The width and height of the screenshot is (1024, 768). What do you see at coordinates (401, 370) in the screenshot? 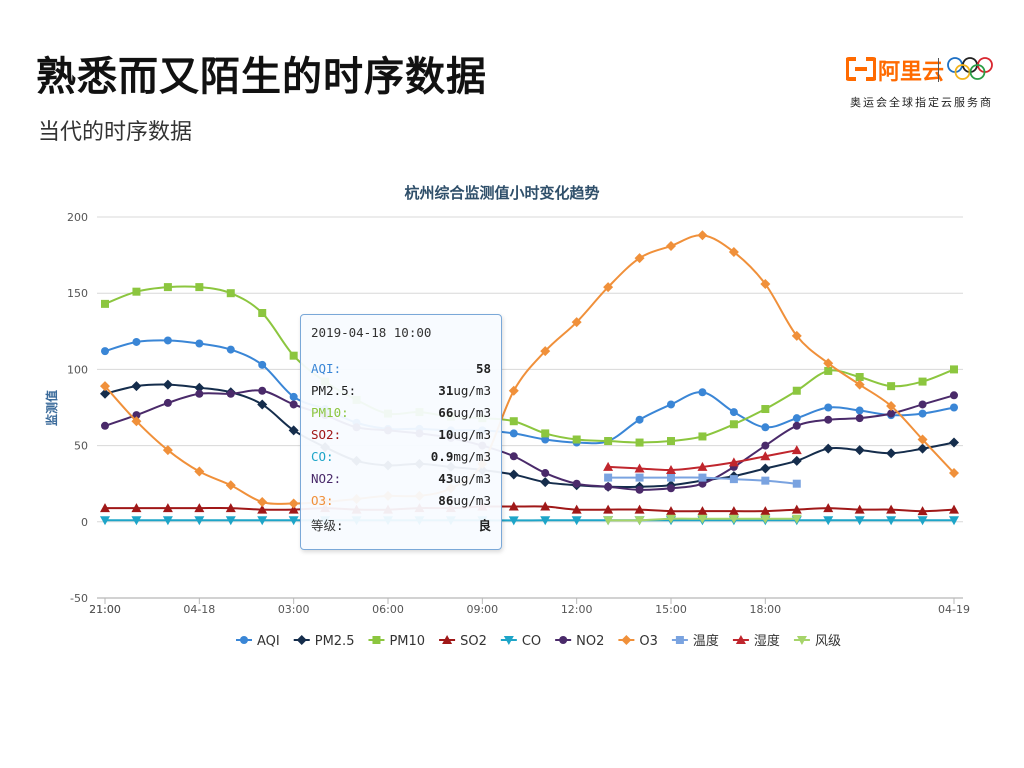
I see `tooltip-row: AQI: 58` at bounding box center [401, 370].